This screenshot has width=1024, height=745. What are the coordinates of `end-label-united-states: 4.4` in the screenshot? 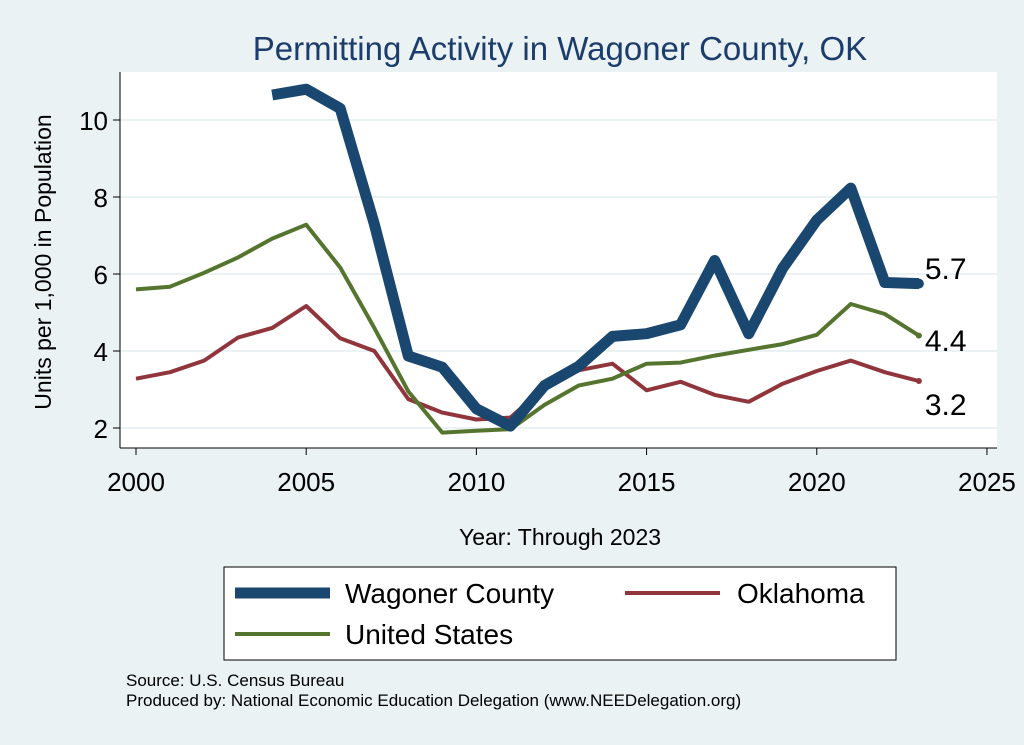 It's located at (946, 341).